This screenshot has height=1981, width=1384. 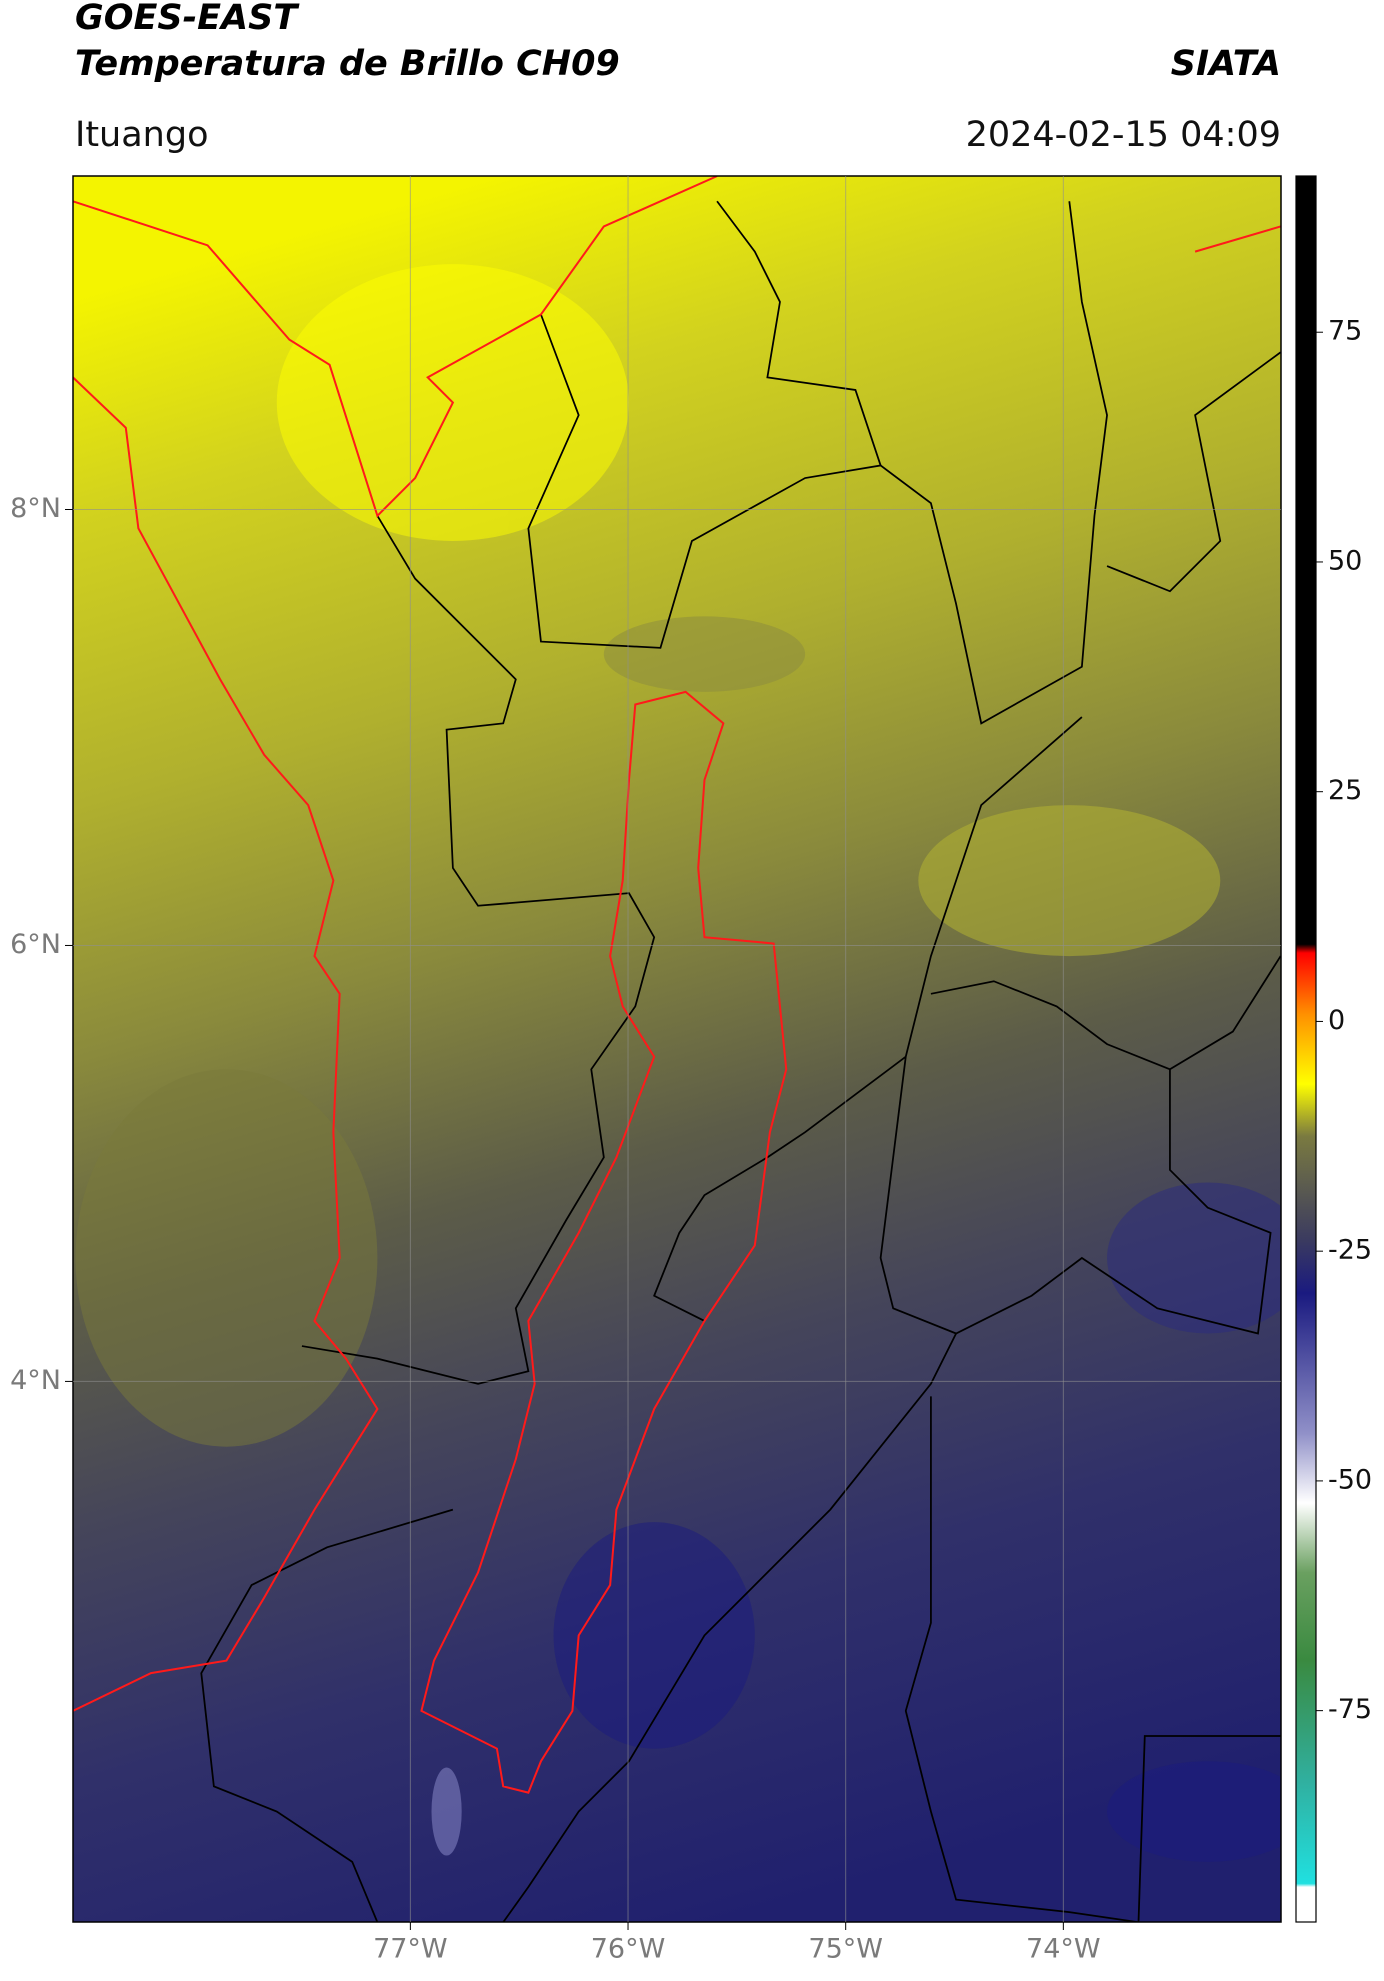 What do you see at coordinates (142, 135) in the screenshot?
I see `region: Ituango` at bounding box center [142, 135].